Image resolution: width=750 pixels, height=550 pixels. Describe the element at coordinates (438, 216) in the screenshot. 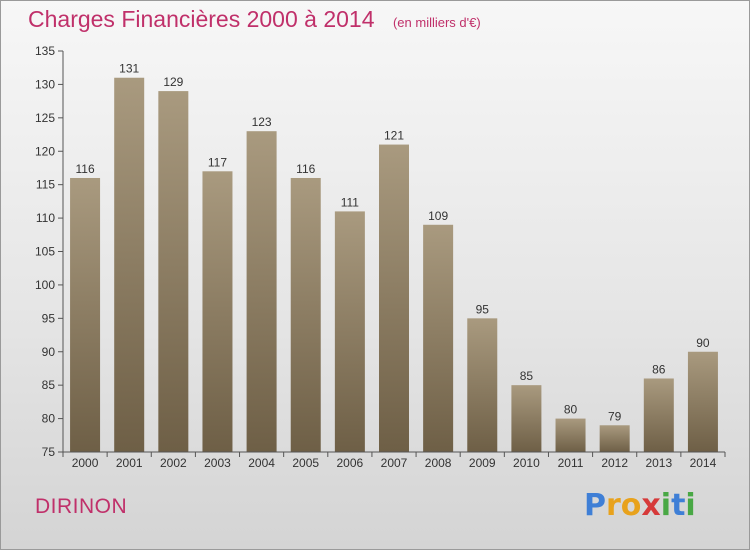

I see `value-label: 109` at that location.